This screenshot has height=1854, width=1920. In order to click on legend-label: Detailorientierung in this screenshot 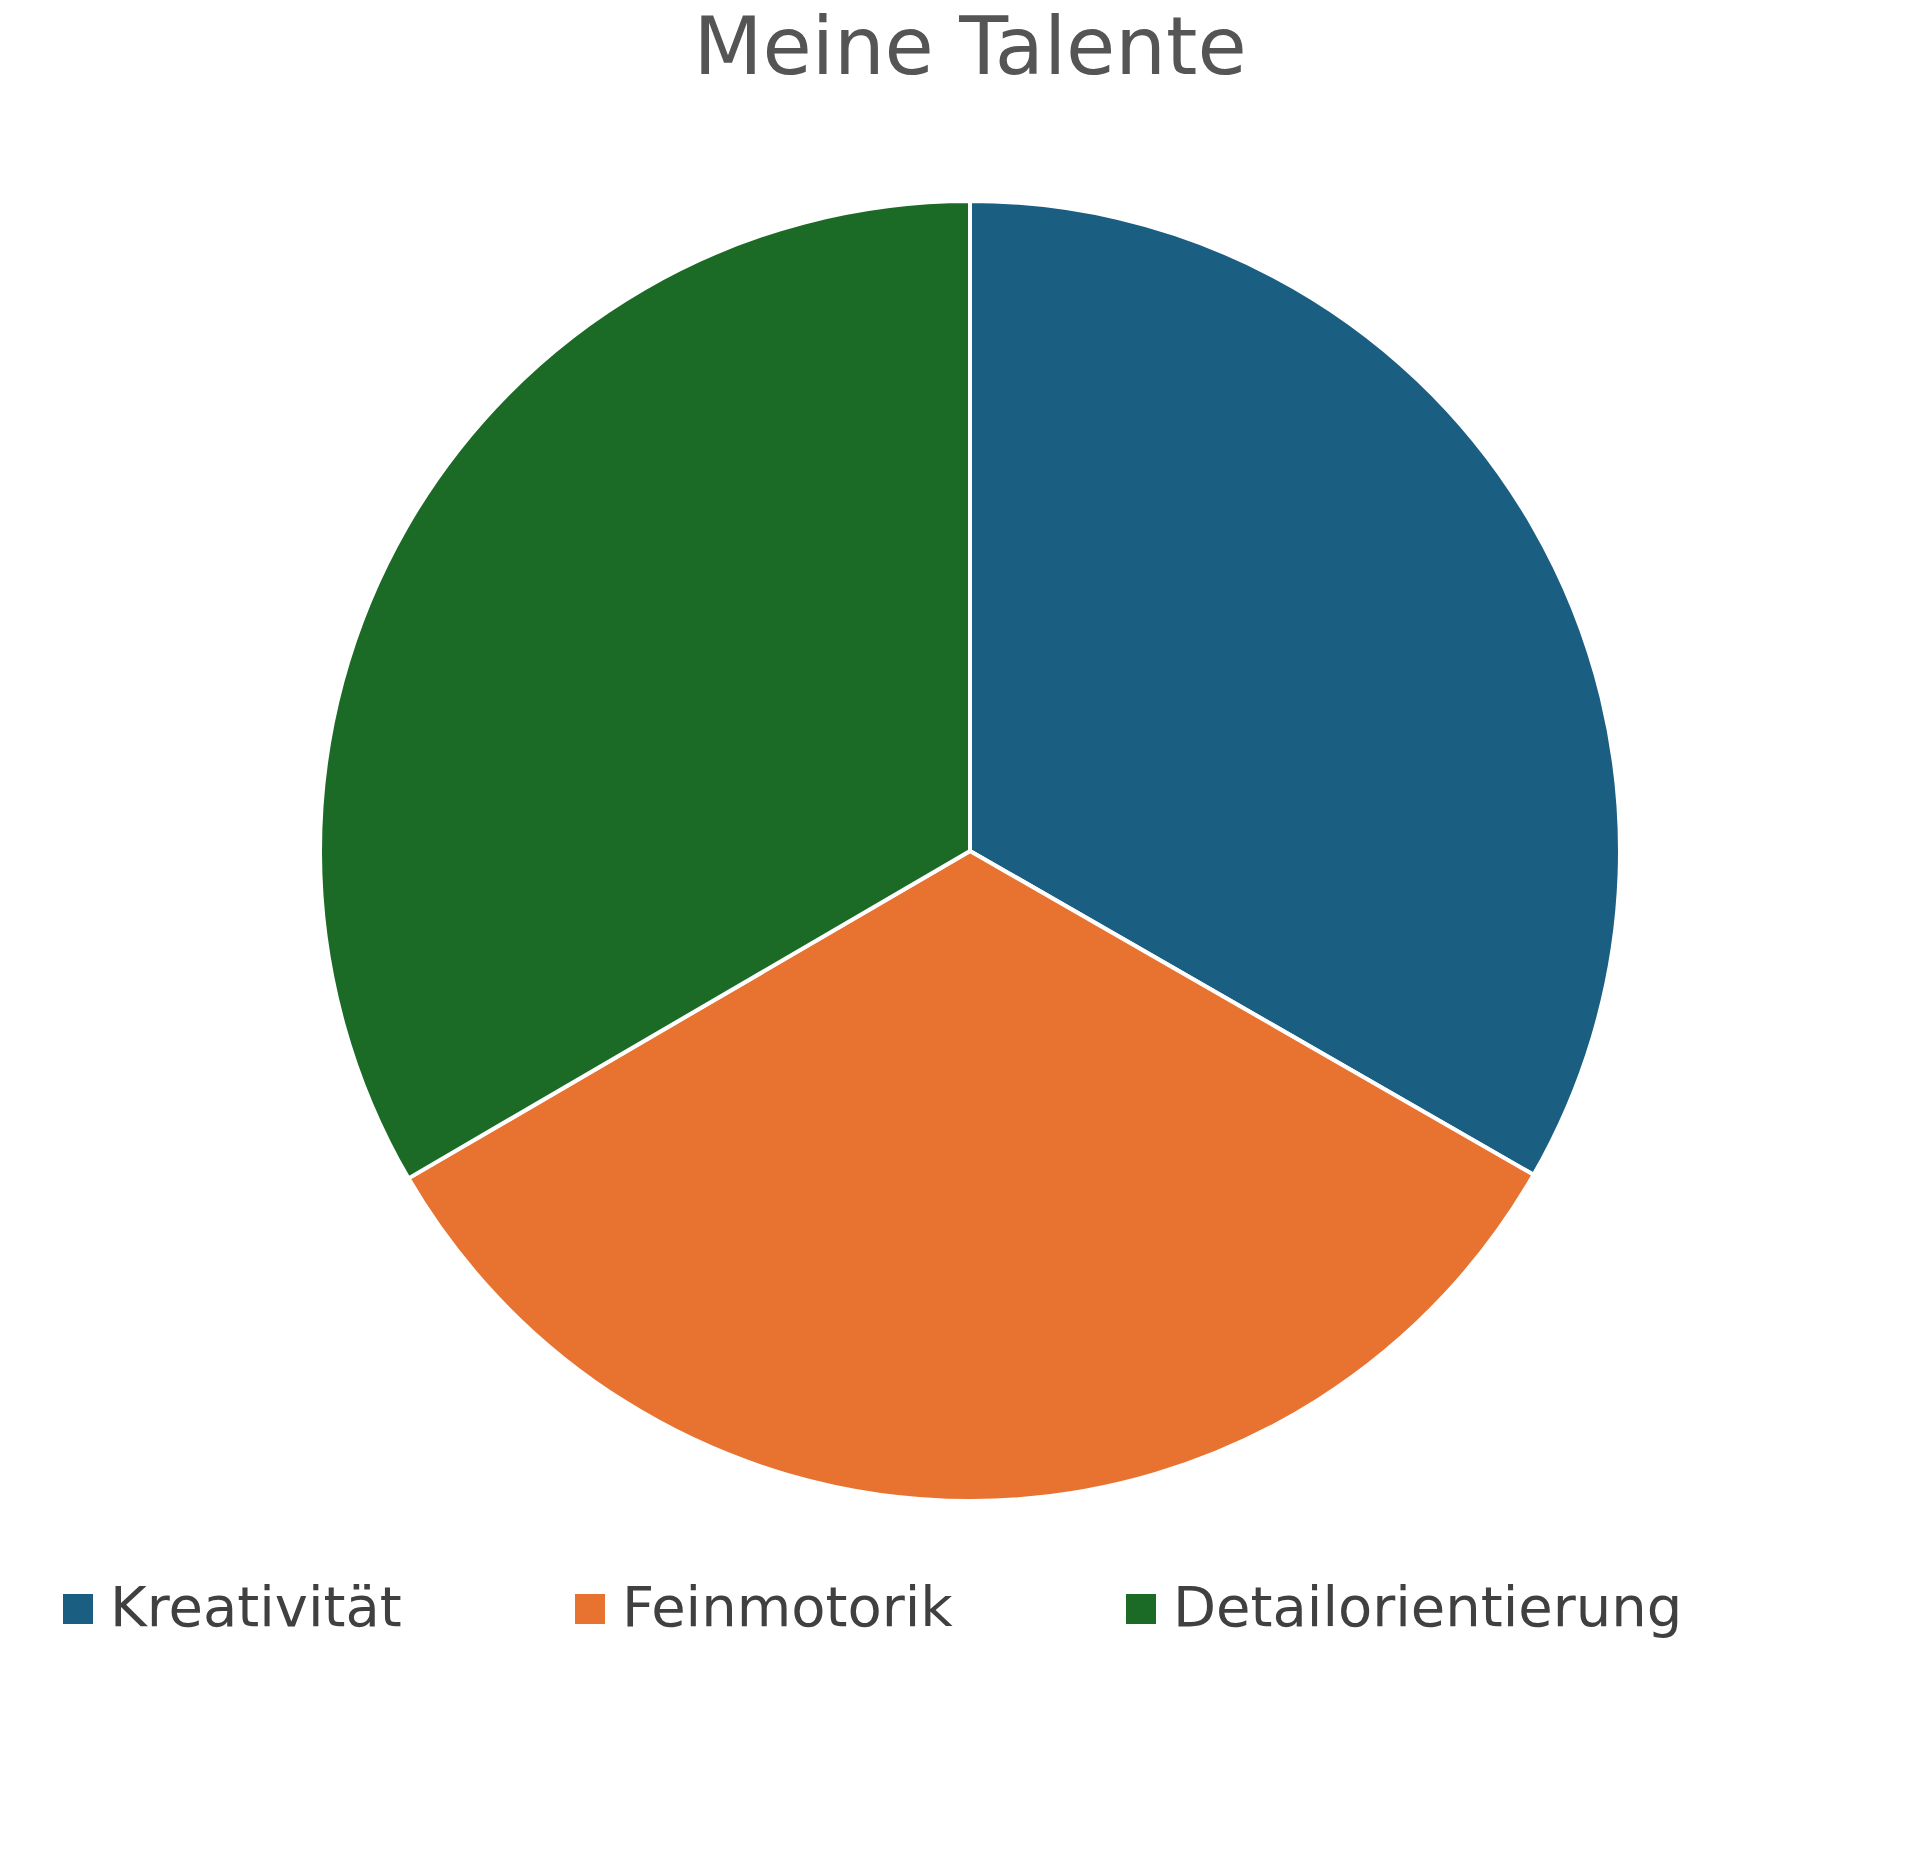, I will do `click(1428, 1606)`.